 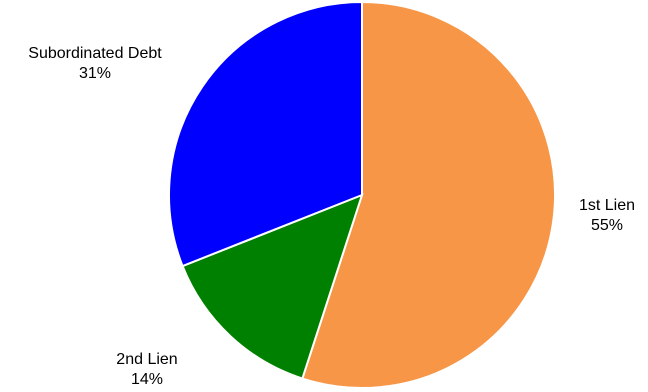 What do you see at coordinates (272, 286) in the screenshot?
I see `pie-slice-2nd-lien` at bounding box center [272, 286].